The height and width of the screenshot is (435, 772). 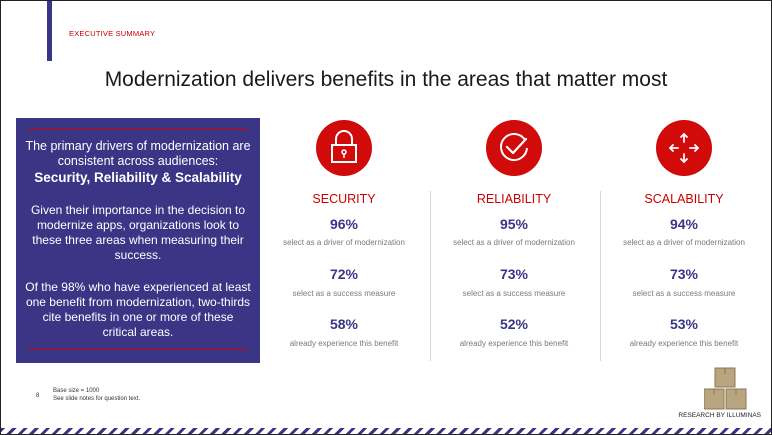 What do you see at coordinates (725, 389) in the screenshot?
I see `boxes-logo-icon` at bounding box center [725, 389].